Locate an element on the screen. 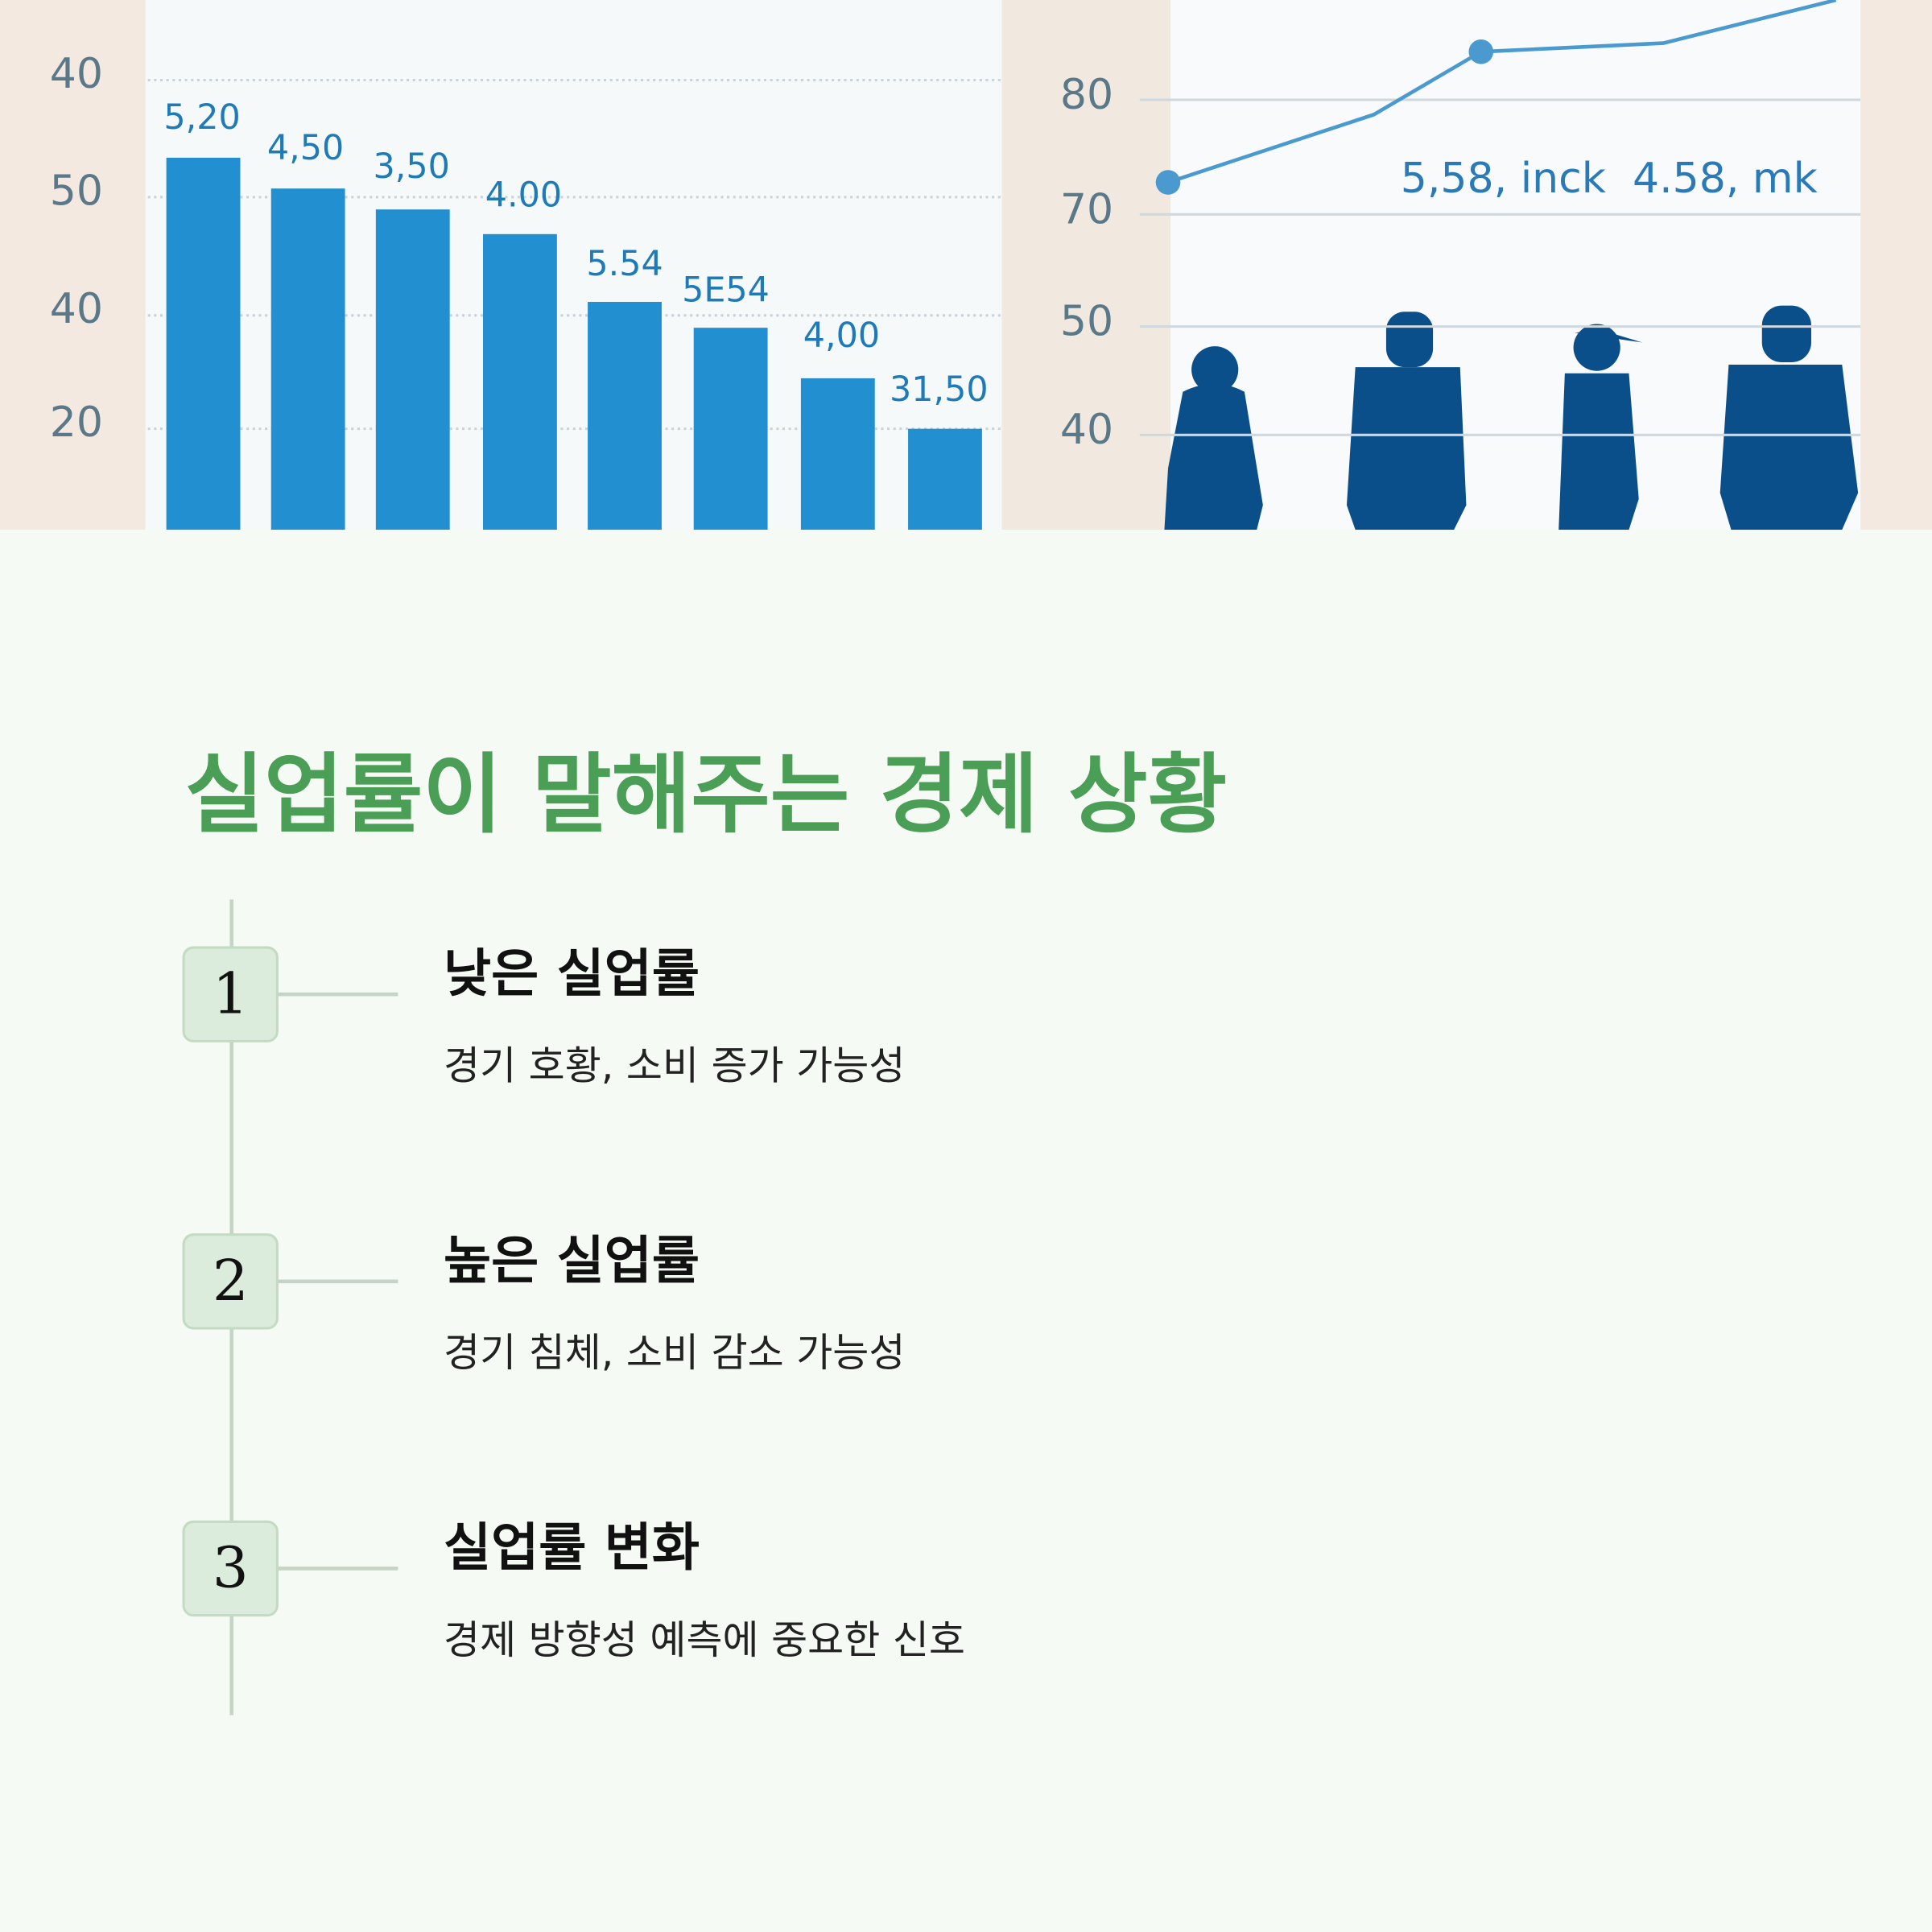 The image size is (1932, 1932). bar-label: 4,00 is located at coordinates (842, 336).